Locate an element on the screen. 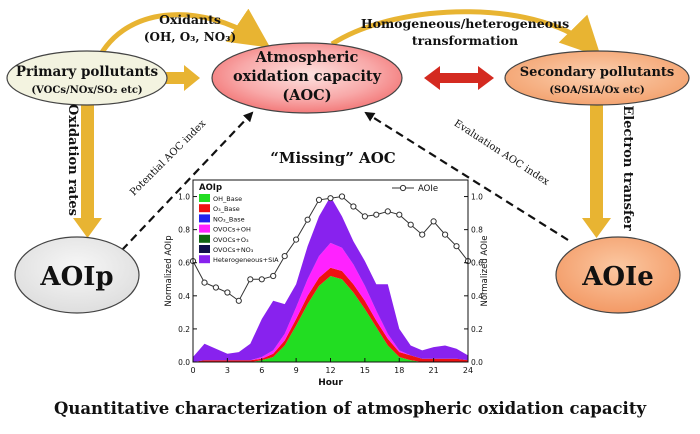 This screenshot has width=700, height=434. y-tick-label-left: 0.8 is located at coordinates (184, 230).